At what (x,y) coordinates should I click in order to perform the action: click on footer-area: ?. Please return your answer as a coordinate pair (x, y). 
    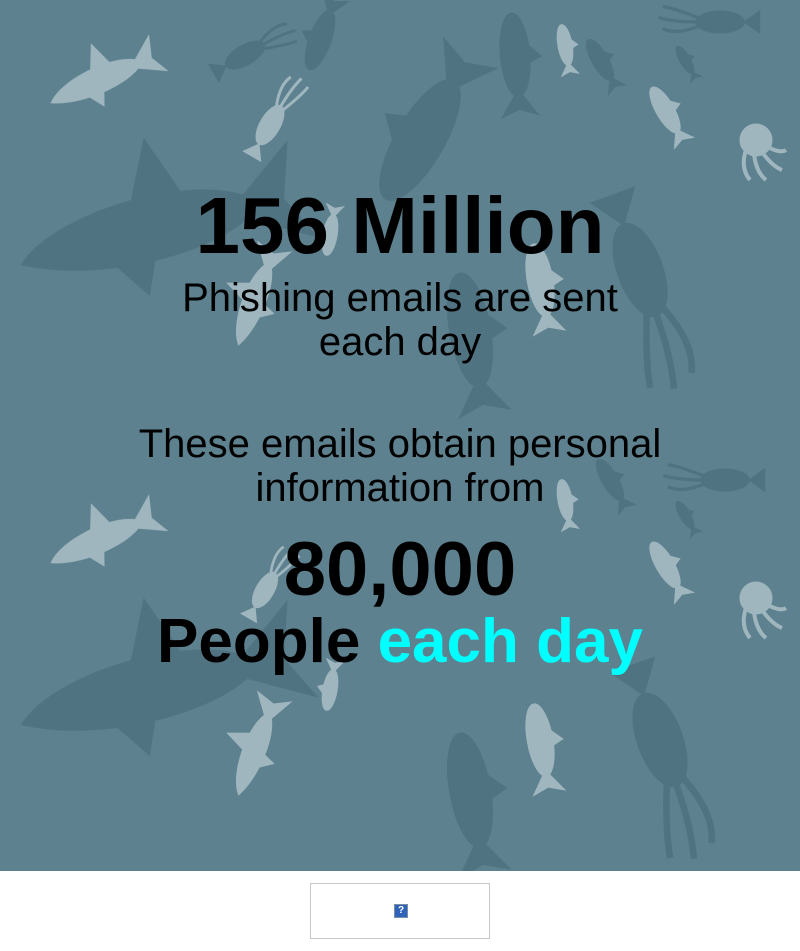
    Looking at the image, I should click on (400, 911).